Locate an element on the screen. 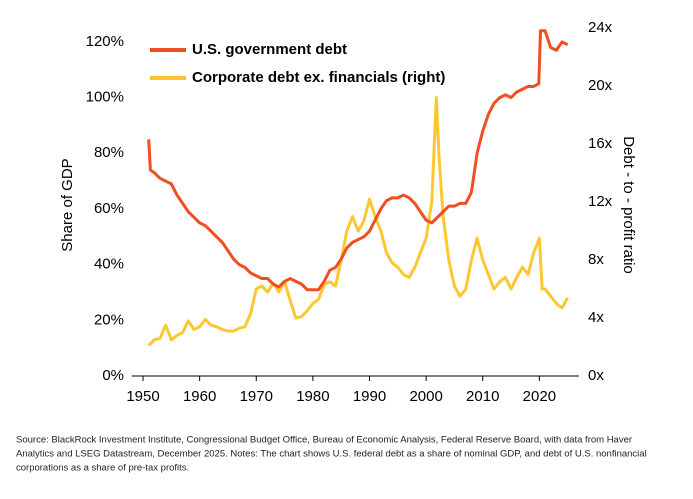 The image size is (693, 499). y2-tick-label: 8x is located at coordinates (596, 259).